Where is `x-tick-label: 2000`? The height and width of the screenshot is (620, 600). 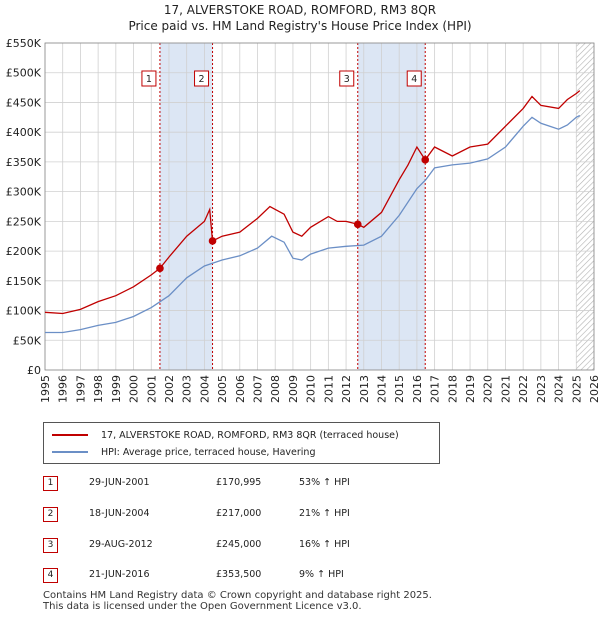
x-tick-label: 2000 is located at coordinates (134, 389).